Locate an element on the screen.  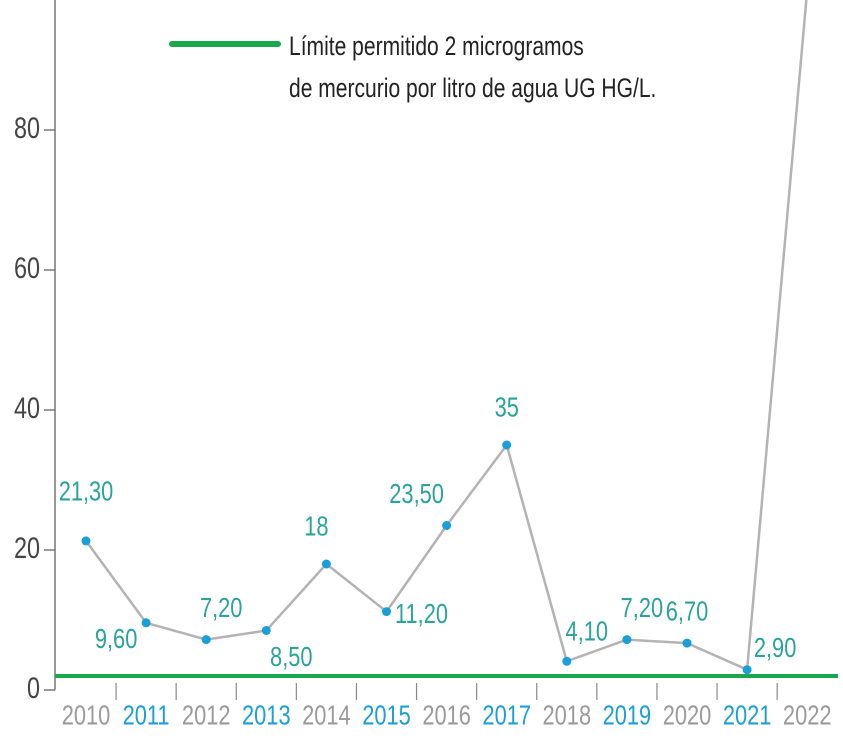
y-tick-label: 80 is located at coordinates (27, 127).